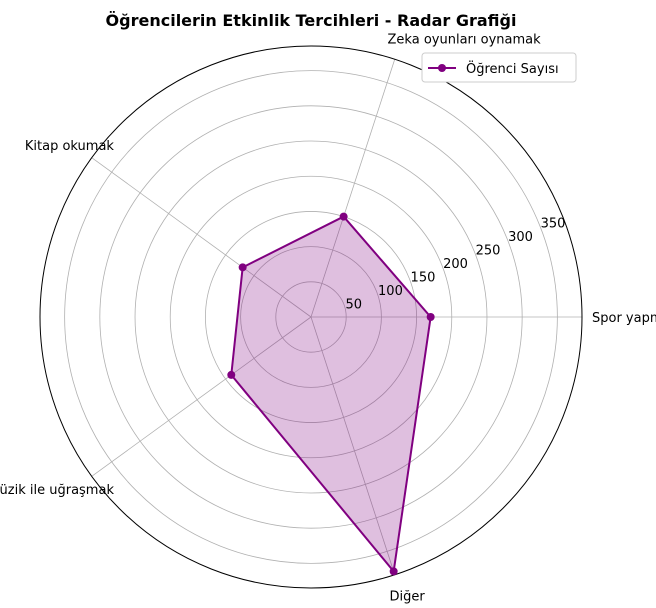  I want to click on radial-tick-label: 250, so click(488, 251).